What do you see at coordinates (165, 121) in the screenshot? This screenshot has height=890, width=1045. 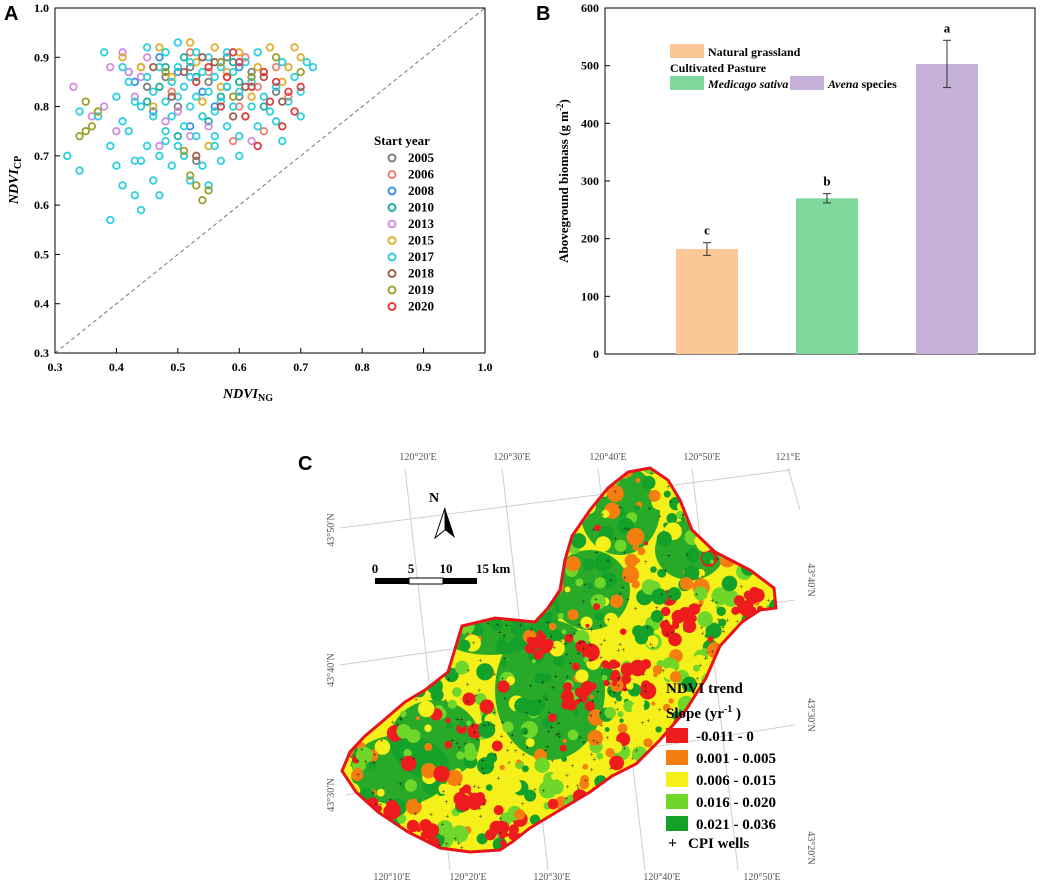 I see `scatter-point-2013` at bounding box center [165, 121].